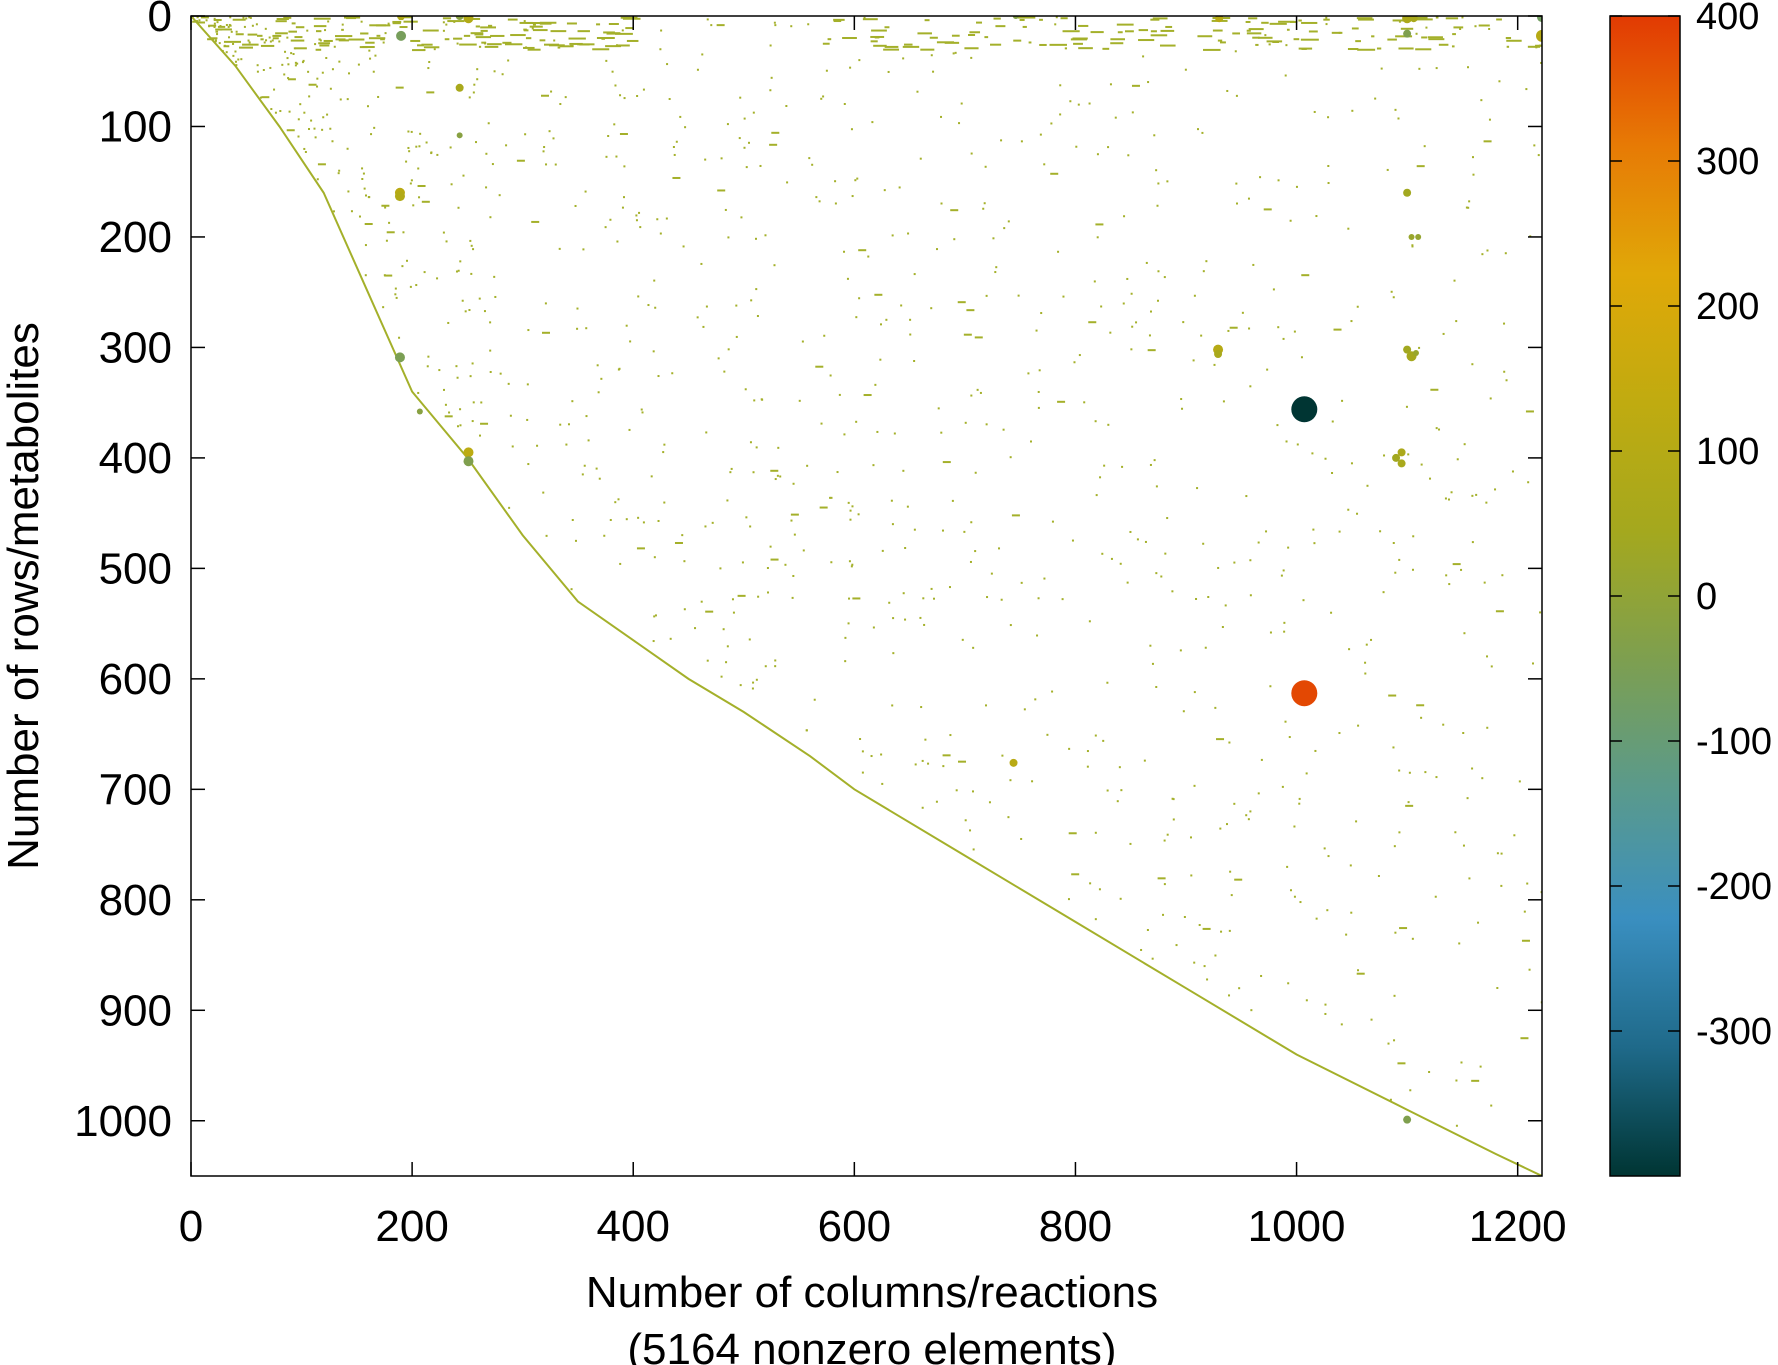 This screenshot has width=1778, height=1365. I want to click on colorbar-tick-label: -200, so click(1734, 887).